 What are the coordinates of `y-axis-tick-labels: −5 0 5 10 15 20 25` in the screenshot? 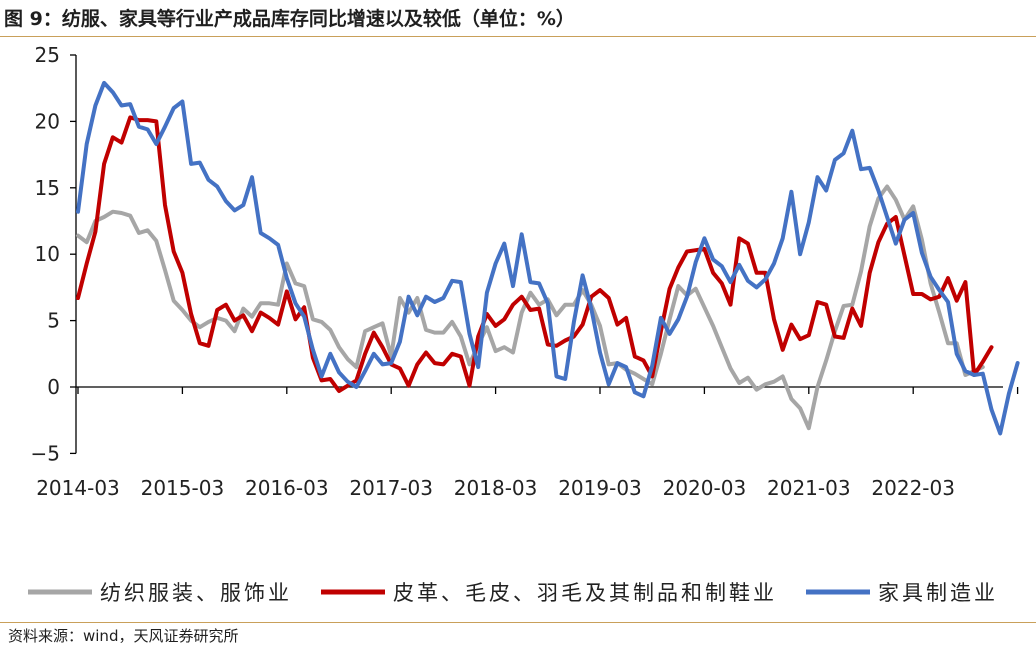 It's located at (45, 254).